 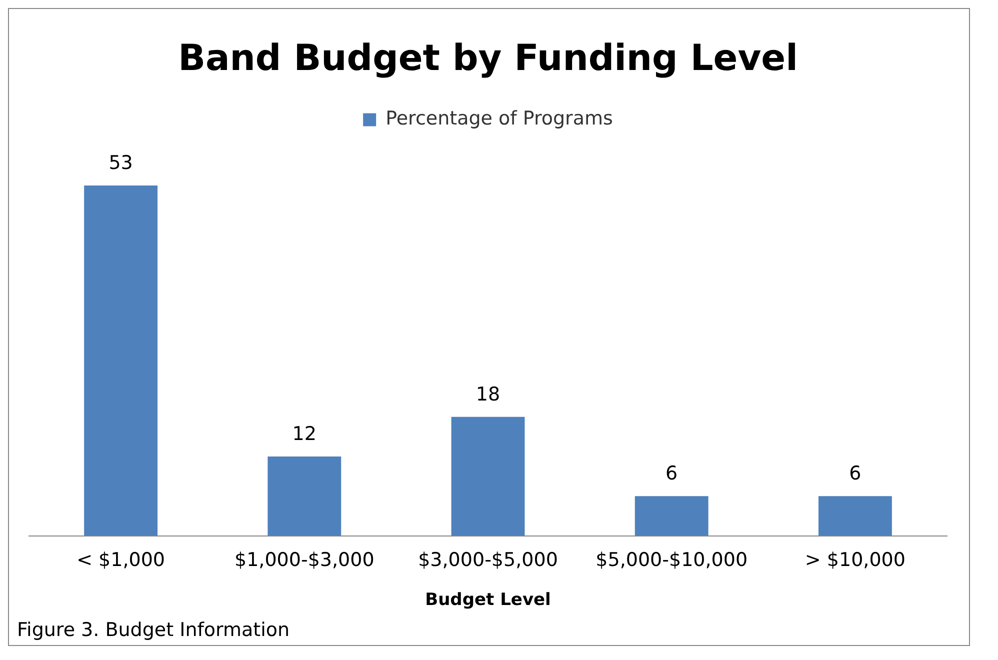 What do you see at coordinates (488, 394) in the screenshot?
I see `data-label: 18` at bounding box center [488, 394].